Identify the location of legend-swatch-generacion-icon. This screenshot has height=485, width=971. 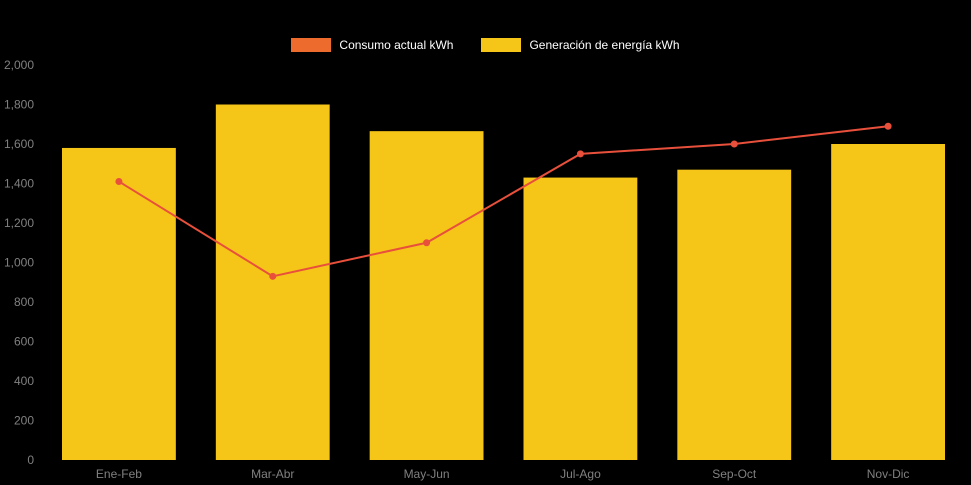
(501, 45).